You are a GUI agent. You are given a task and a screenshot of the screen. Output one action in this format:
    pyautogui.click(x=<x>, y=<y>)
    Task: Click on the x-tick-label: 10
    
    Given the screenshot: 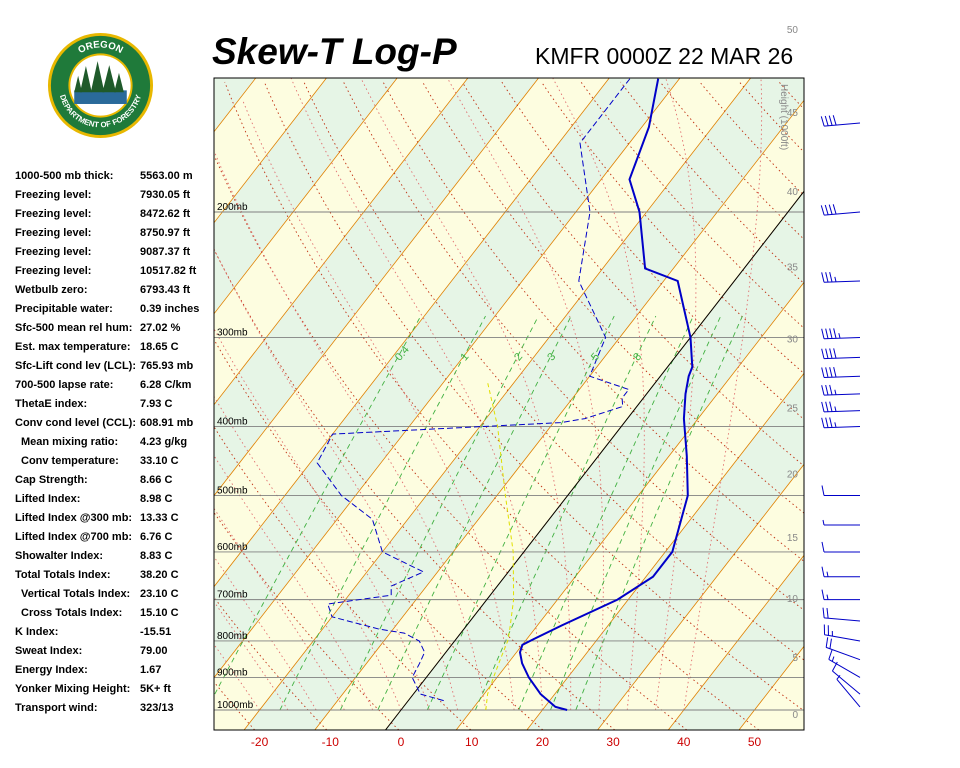 What is the action you would take?
    pyautogui.click(x=472, y=742)
    